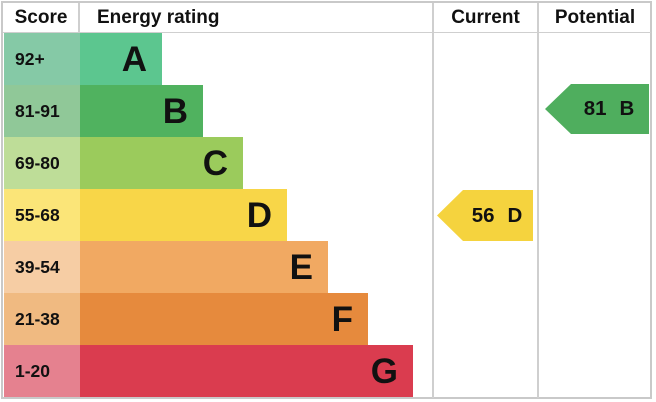  What do you see at coordinates (384, 371) in the screenshot?
I see `rating-letter: G` at bounding box center [384, 371].